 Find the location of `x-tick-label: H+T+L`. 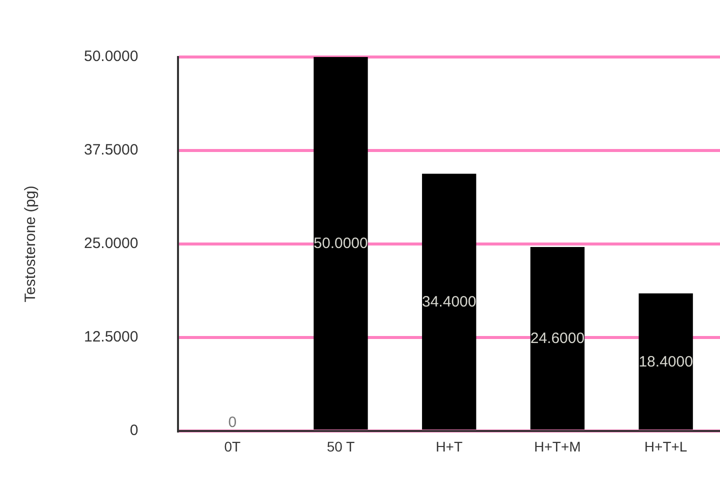

x-tick-label: H+T+L is located at coordinates (666, 446).